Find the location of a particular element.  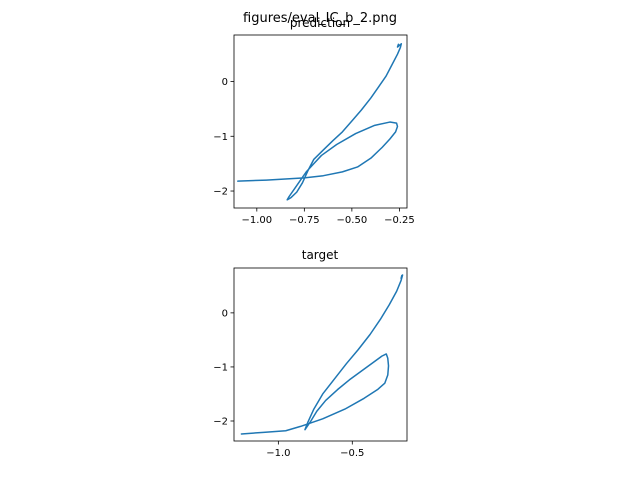

prediction-x-tick-label: −1.00 is located at coordinates (256, 220).